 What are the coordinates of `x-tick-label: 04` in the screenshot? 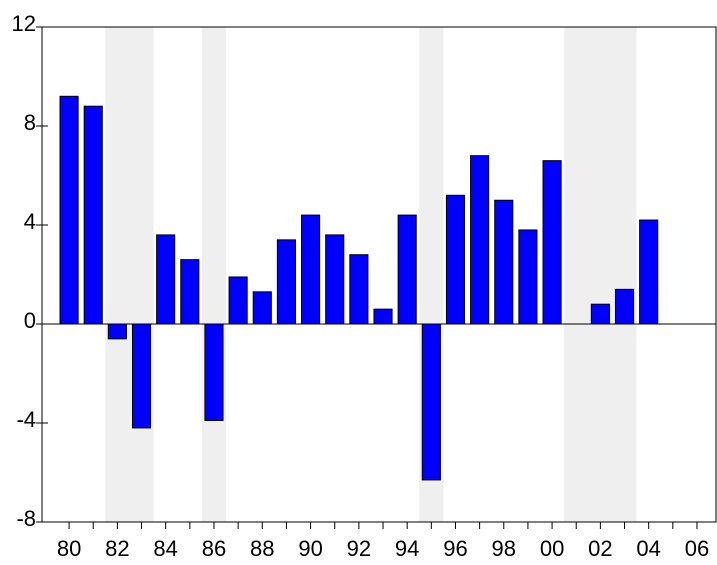 It's located at (648, 548).